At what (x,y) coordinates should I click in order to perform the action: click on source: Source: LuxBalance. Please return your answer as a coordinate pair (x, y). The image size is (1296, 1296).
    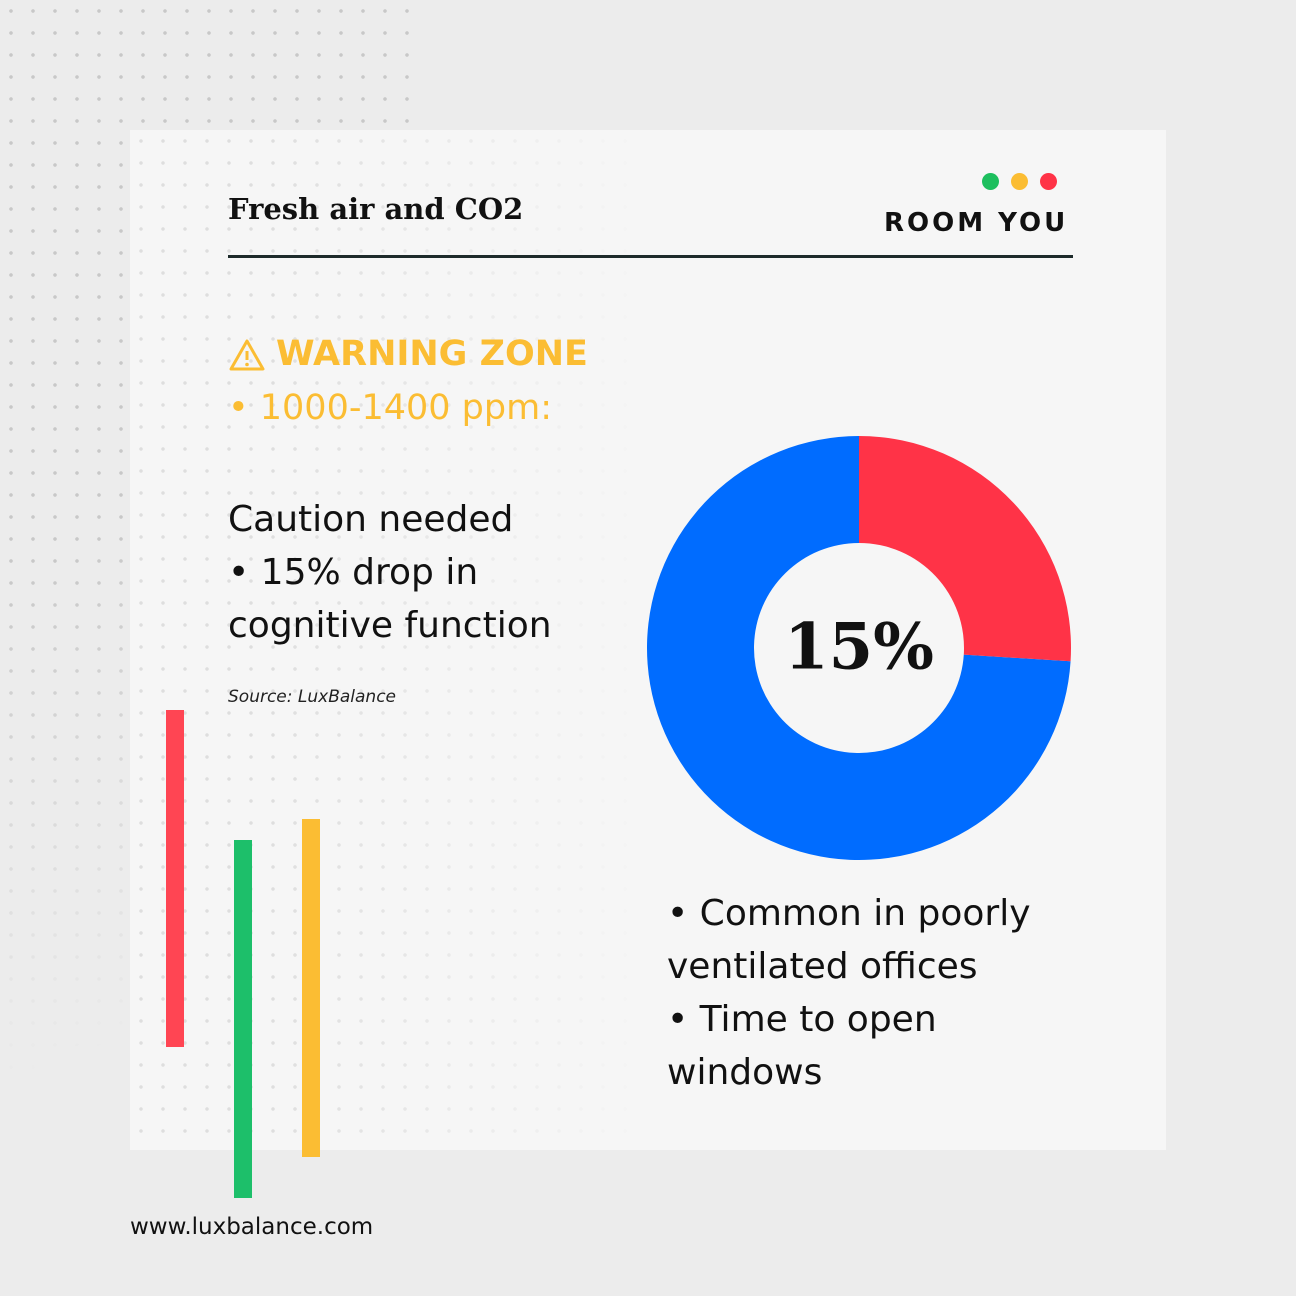
    Looking at the image, I should click on (312, 697).